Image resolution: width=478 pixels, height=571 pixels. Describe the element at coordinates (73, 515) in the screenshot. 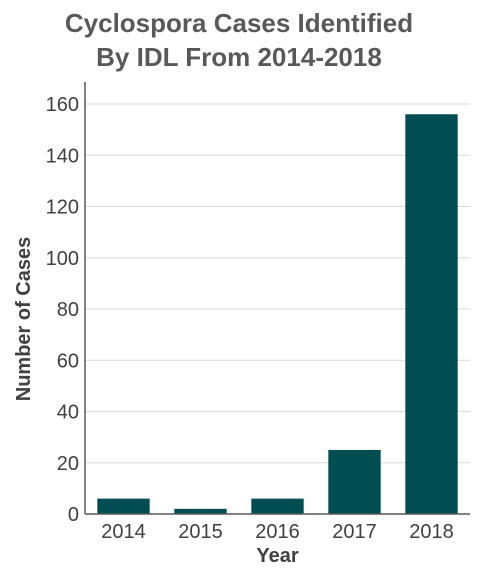

I see `y-tick-label: 0` at that location.